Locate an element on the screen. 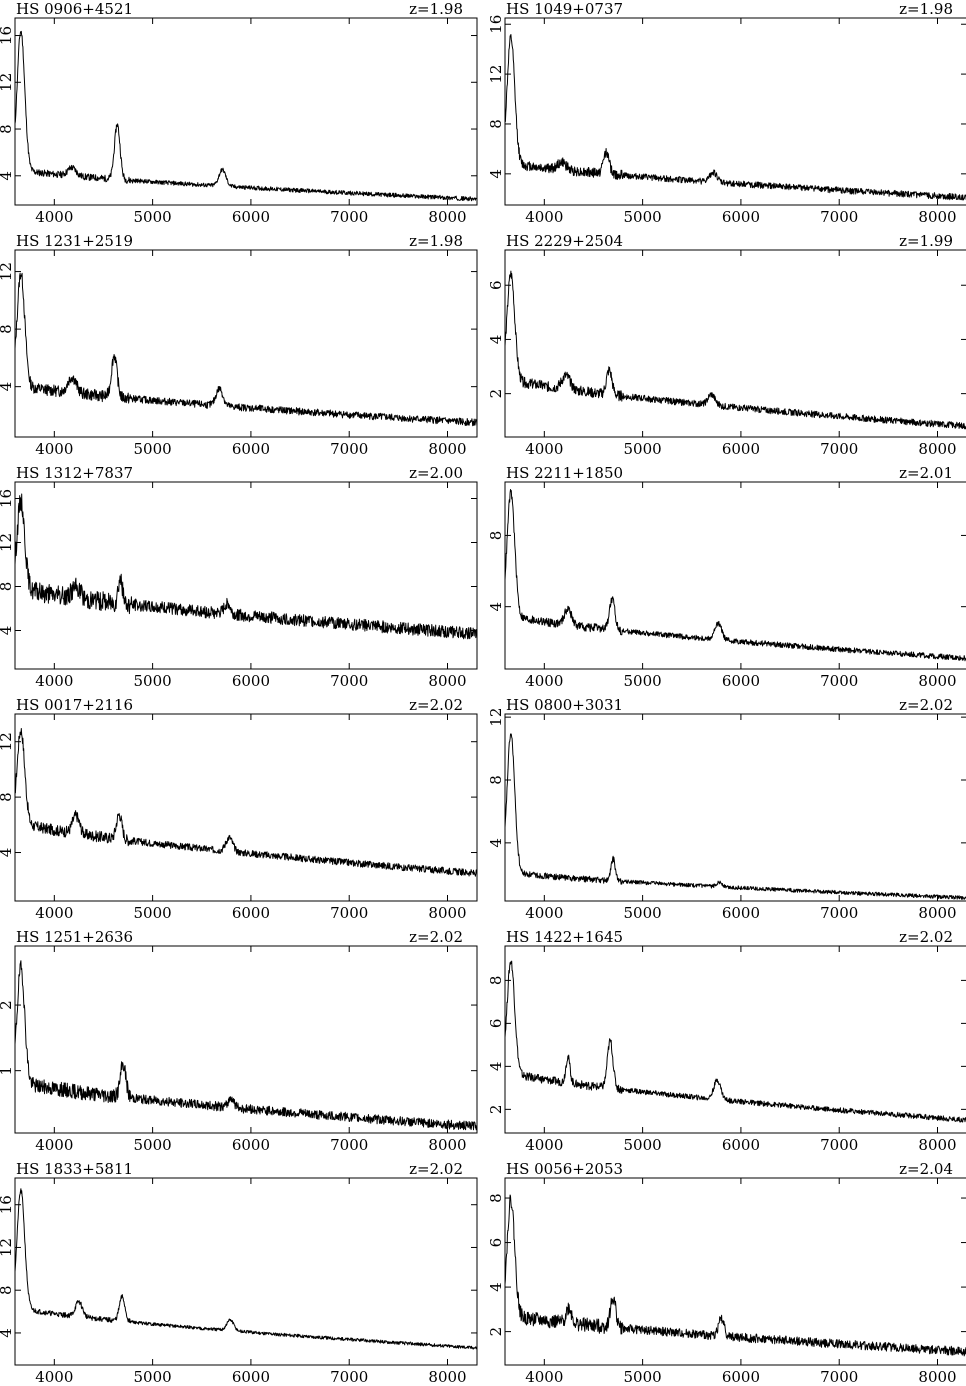 This screenshot has height=1386, width=966. spectrum-panel-6: HS 2211+1850 z=2.01 4000 5000 6000 7000 8000 4 8 is located at coordinates (726, 577).